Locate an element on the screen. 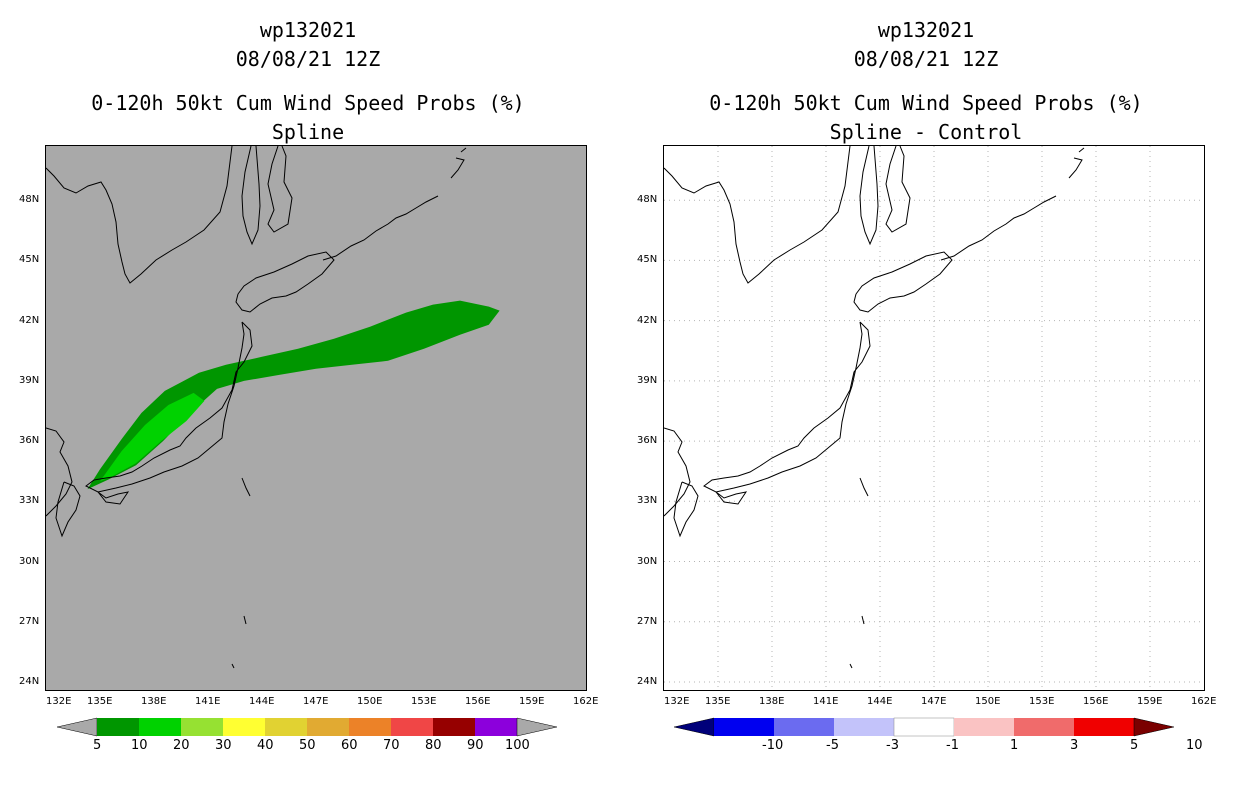  right-lon-label: 153E is located at coordinates (1042, 701).